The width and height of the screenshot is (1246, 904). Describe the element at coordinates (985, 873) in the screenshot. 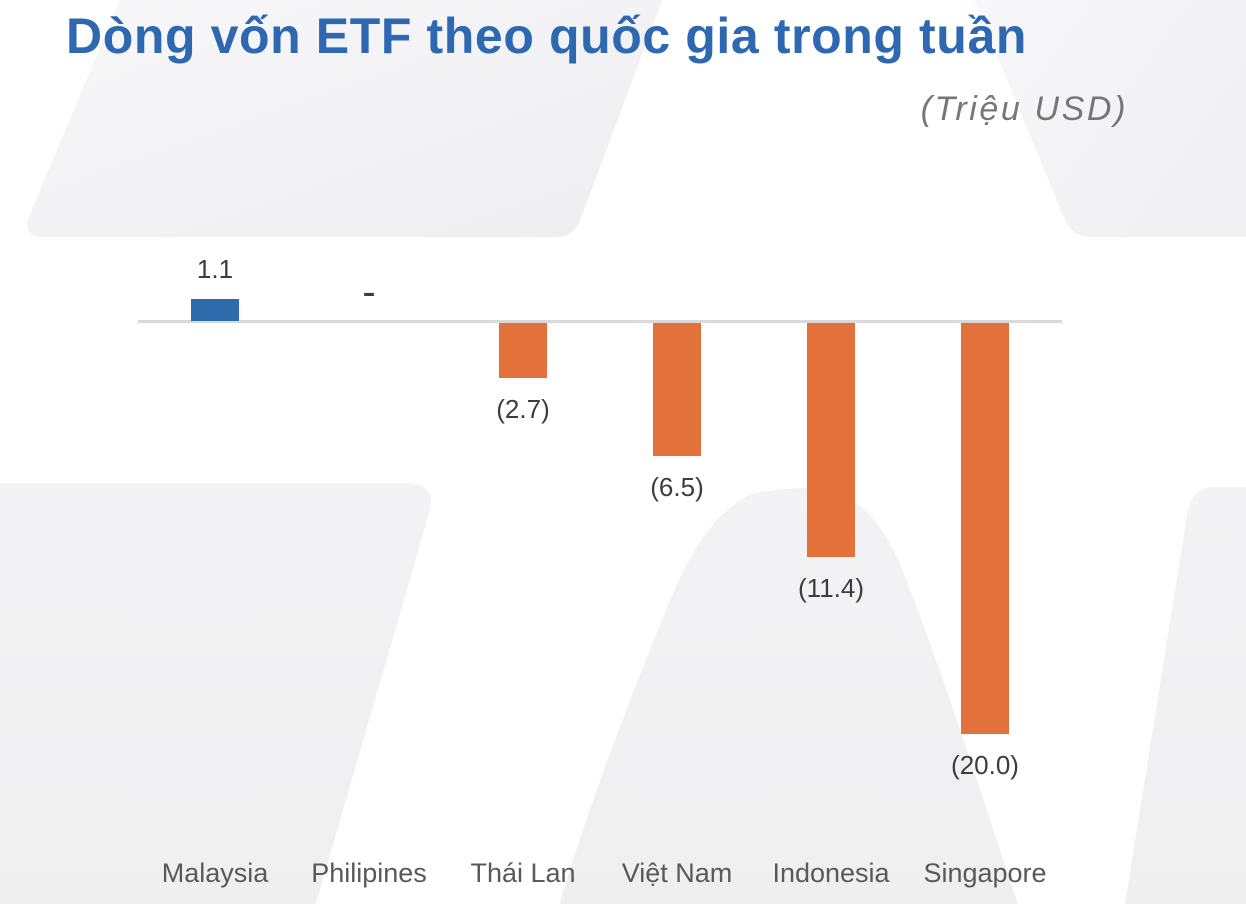

I see `category-label-singapore: Singapore` at that location.